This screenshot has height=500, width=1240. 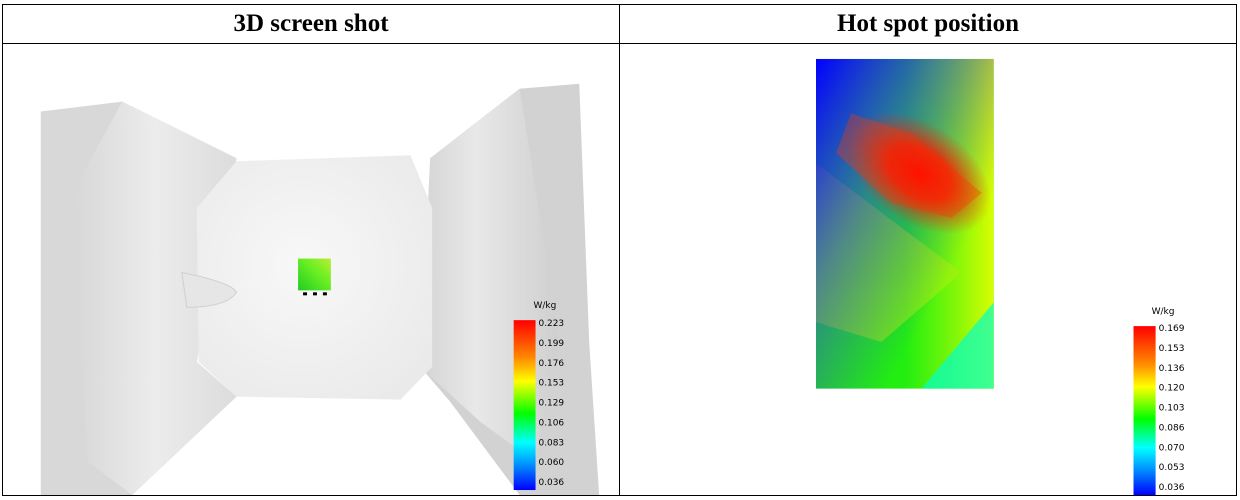 What do you see at coordinates (1172, 389) in the screenshot?
I see `right-legend-tick: 0.120` at bounding box center [1172, 389].